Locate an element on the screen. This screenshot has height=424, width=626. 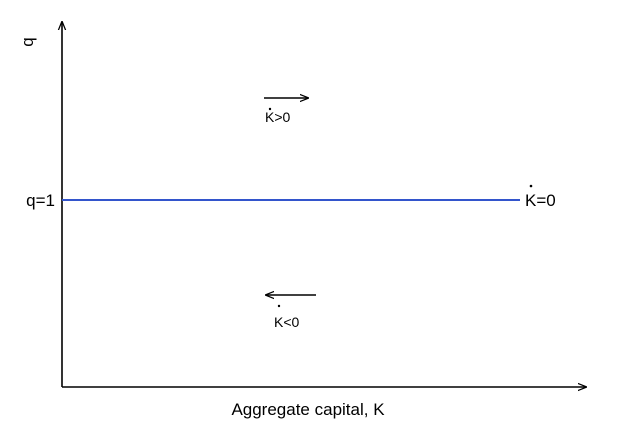
k-dot-below is located at coordinates (279, 306).